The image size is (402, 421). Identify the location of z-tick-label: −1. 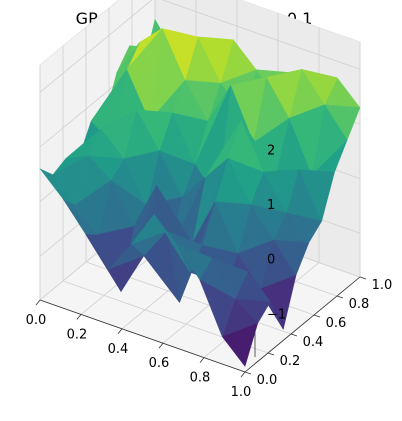
(276, 314).